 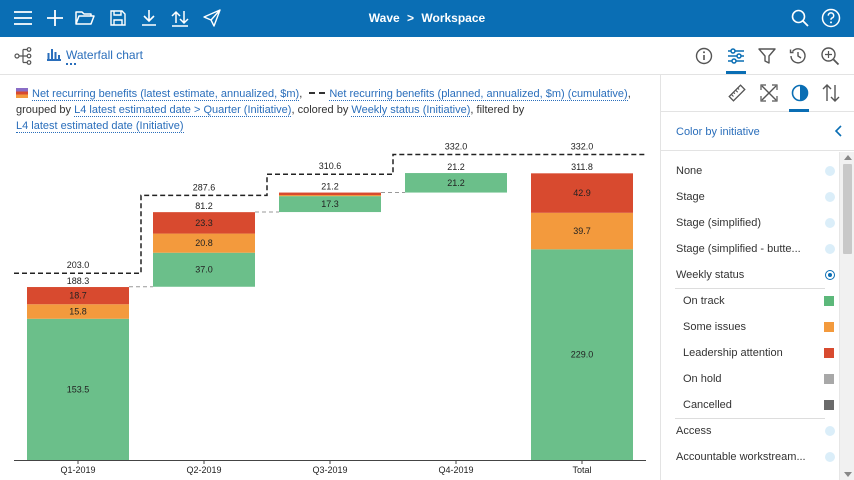 What do you see at coordinates (78, 389) in the screenshot?
I see `segment-label: 153.5` at bounding box center [78, 389].